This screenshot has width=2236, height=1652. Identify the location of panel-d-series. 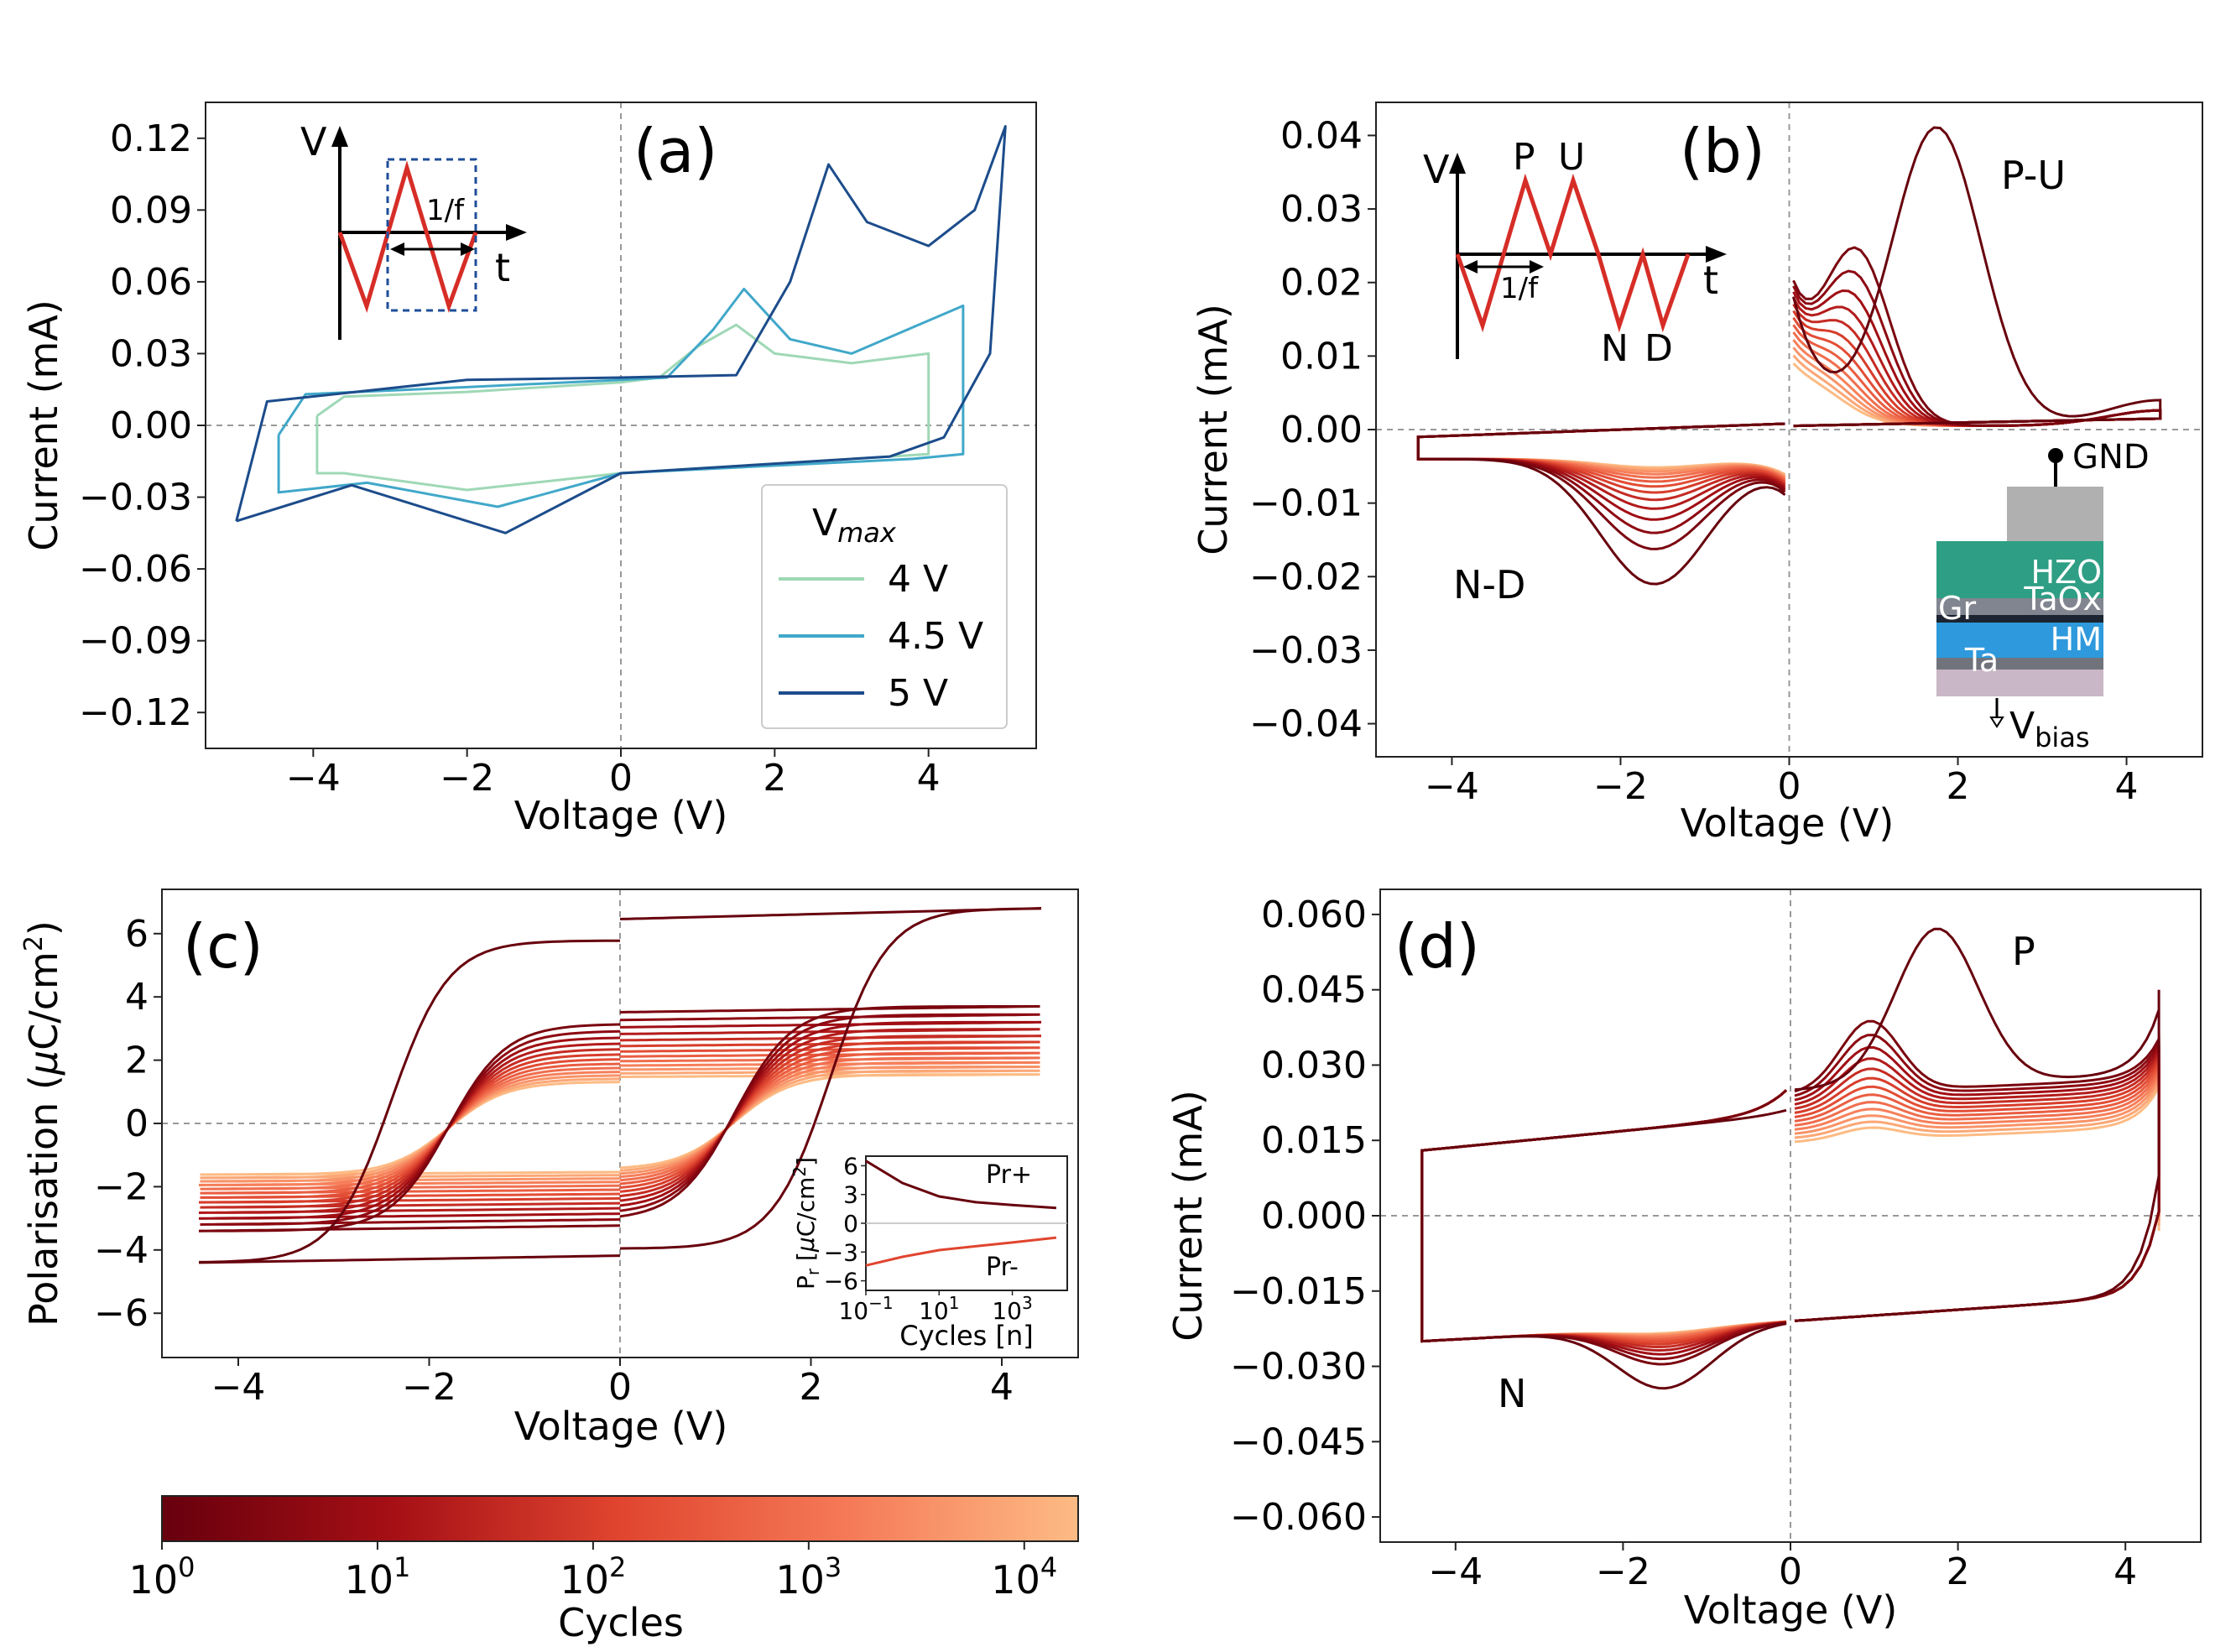
(1790, 1158).